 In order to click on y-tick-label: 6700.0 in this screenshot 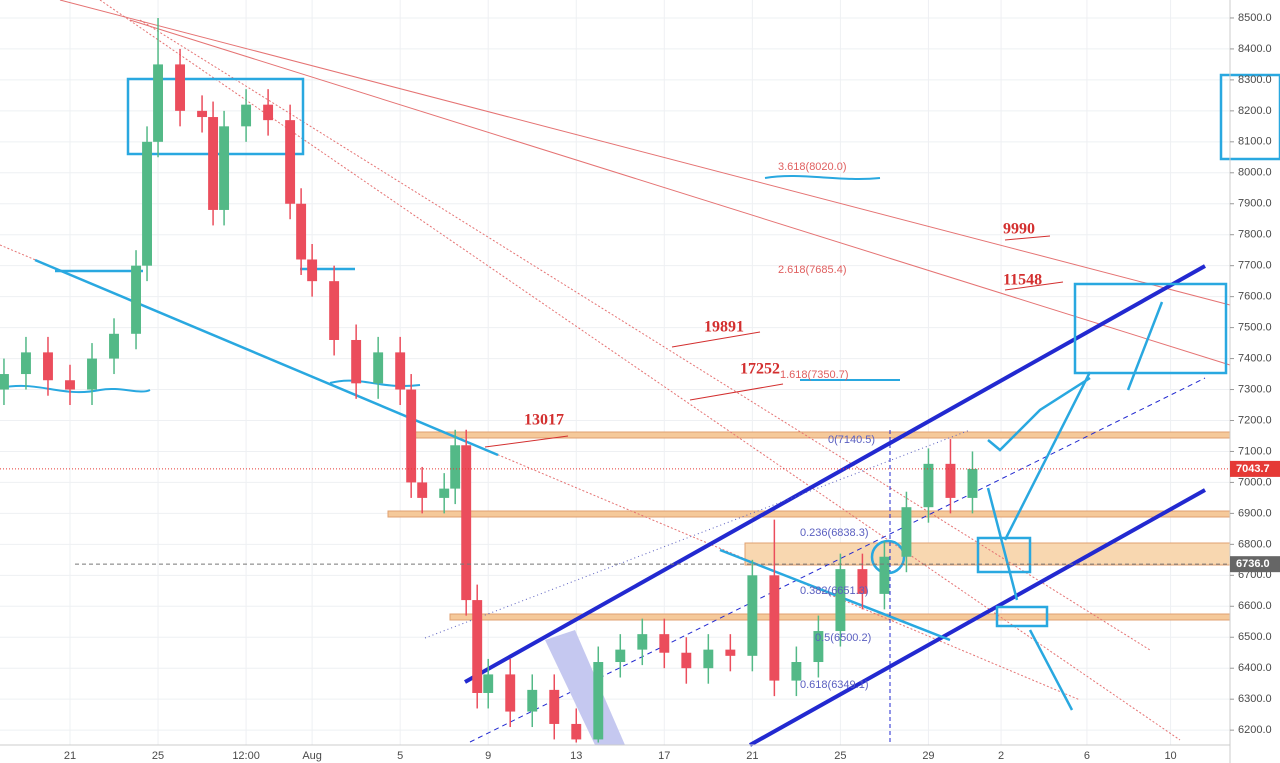, I will do `click(1255, 575)`.